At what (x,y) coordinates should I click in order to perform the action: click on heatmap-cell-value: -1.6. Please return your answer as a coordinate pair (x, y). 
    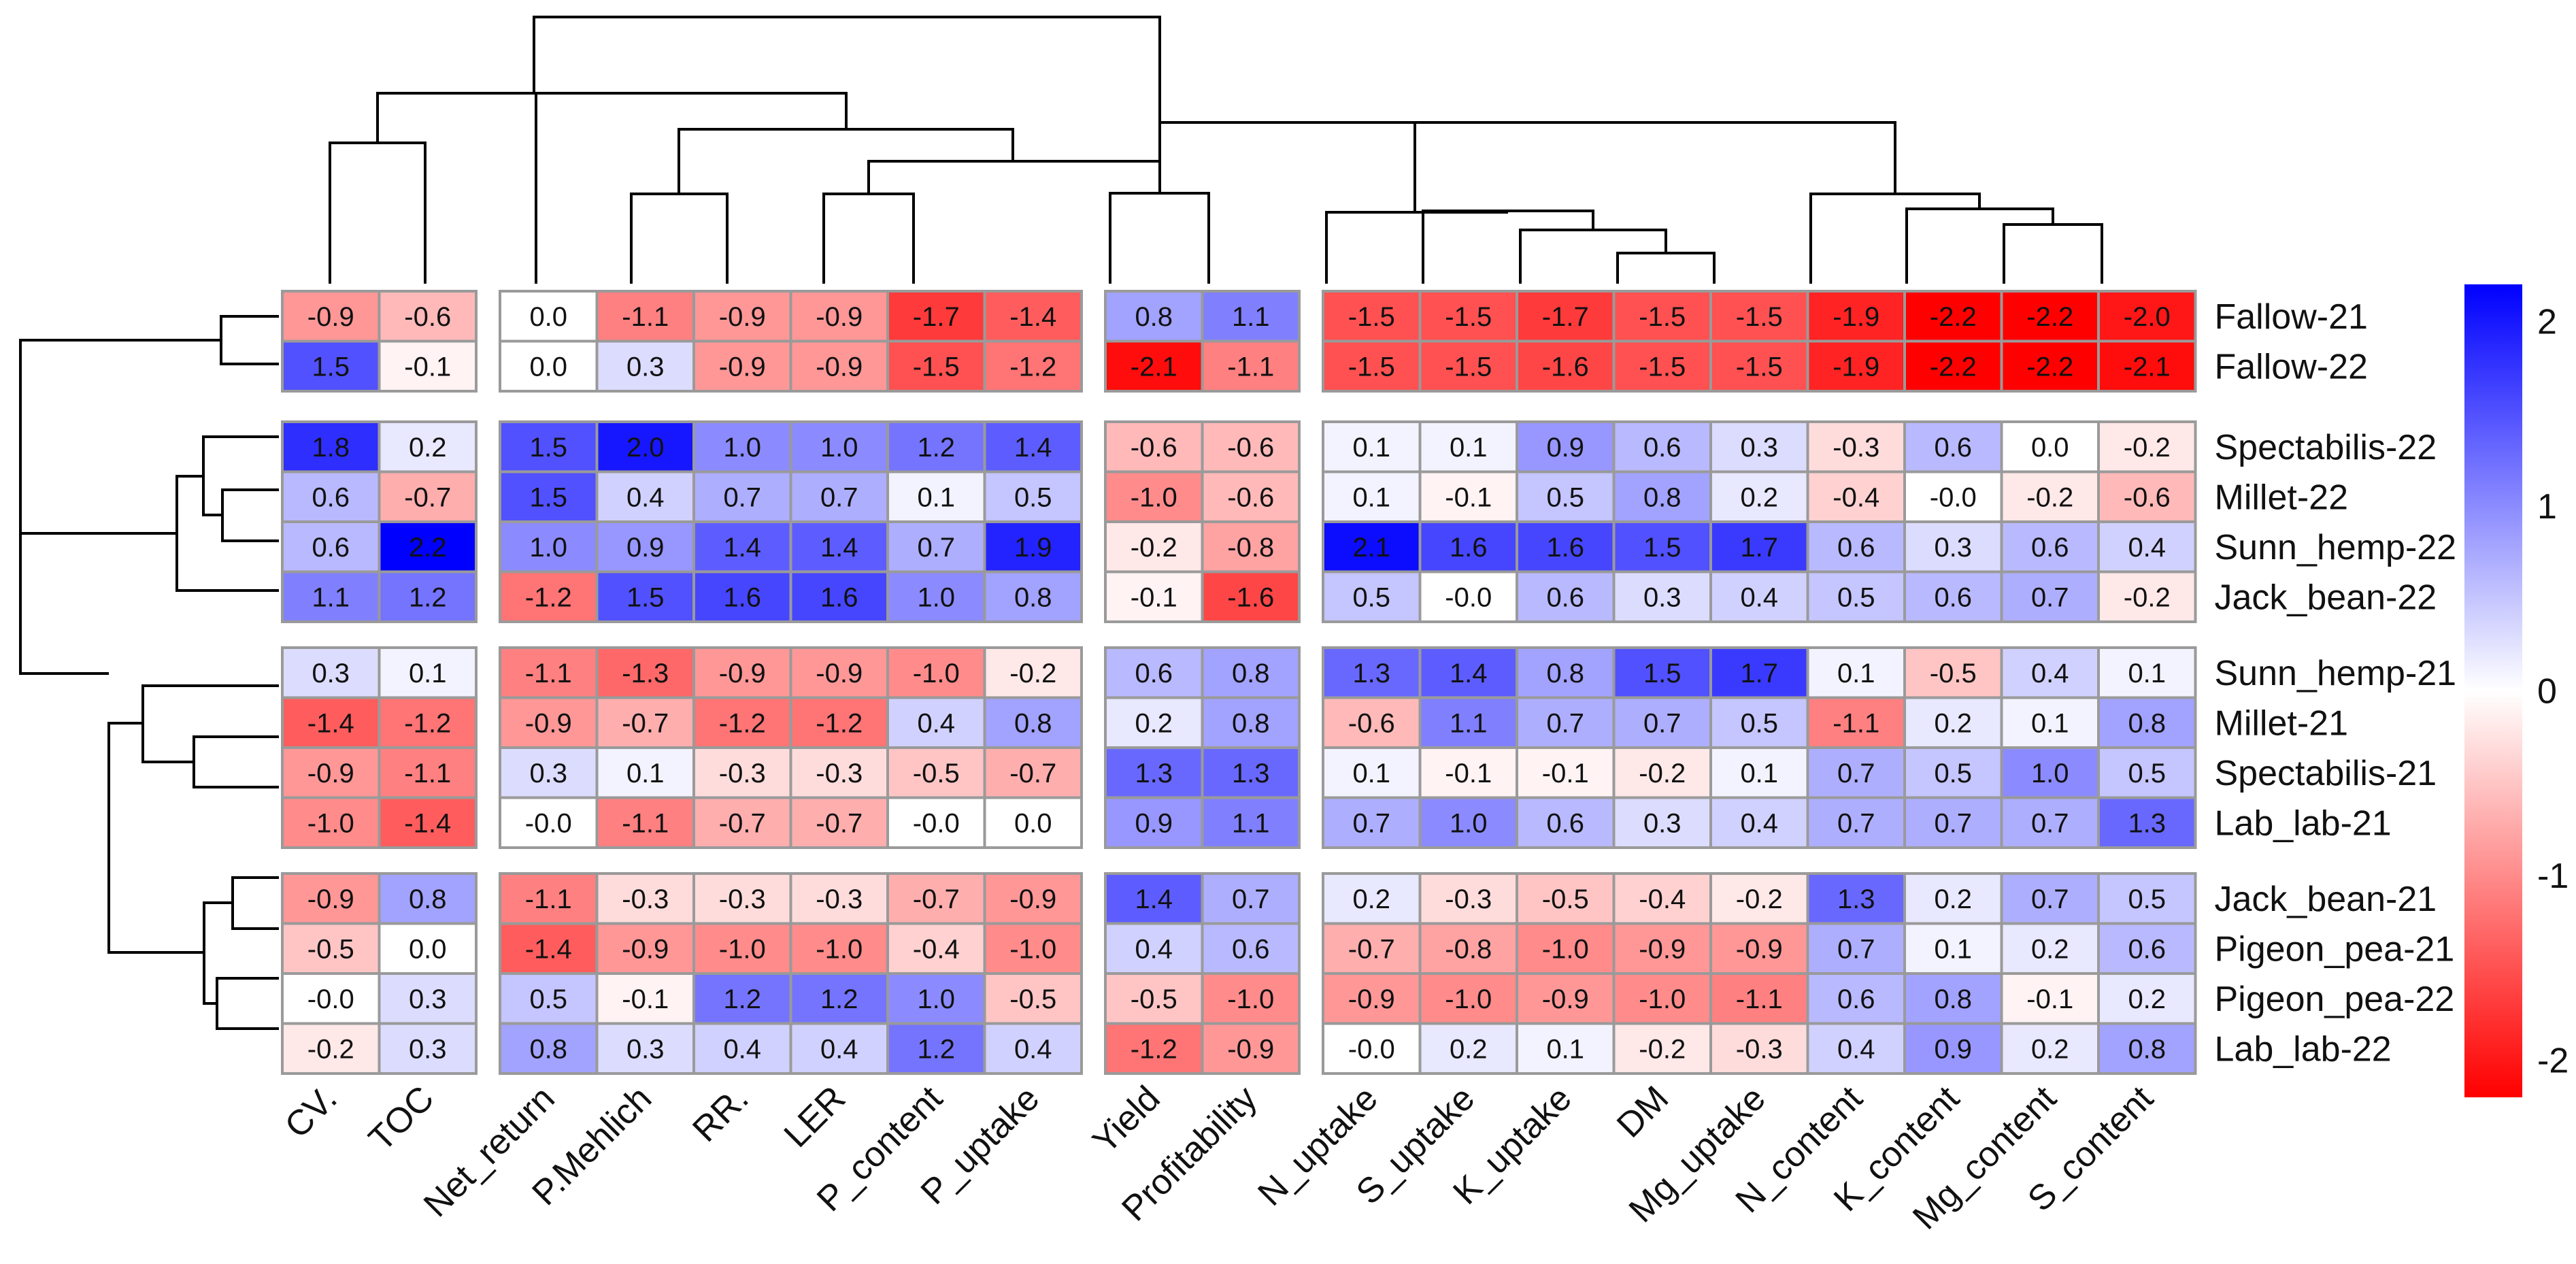
    Looking at the image, I should click on (1565, 367).